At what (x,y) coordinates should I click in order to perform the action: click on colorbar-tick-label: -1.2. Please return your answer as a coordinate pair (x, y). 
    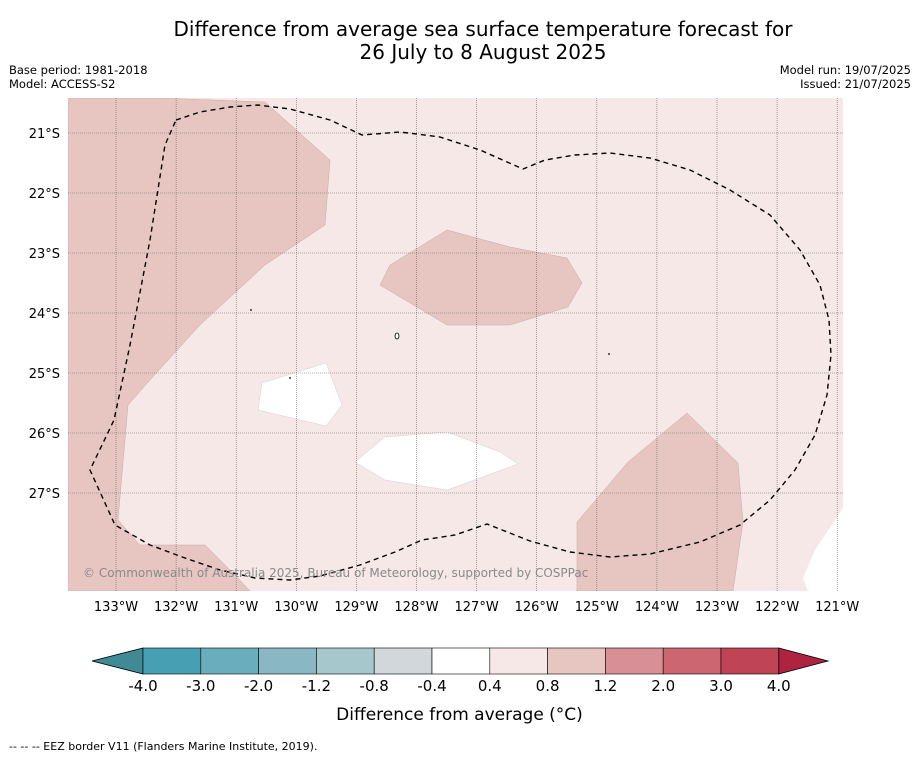
    Looking at the image, I should click on (316, 686).